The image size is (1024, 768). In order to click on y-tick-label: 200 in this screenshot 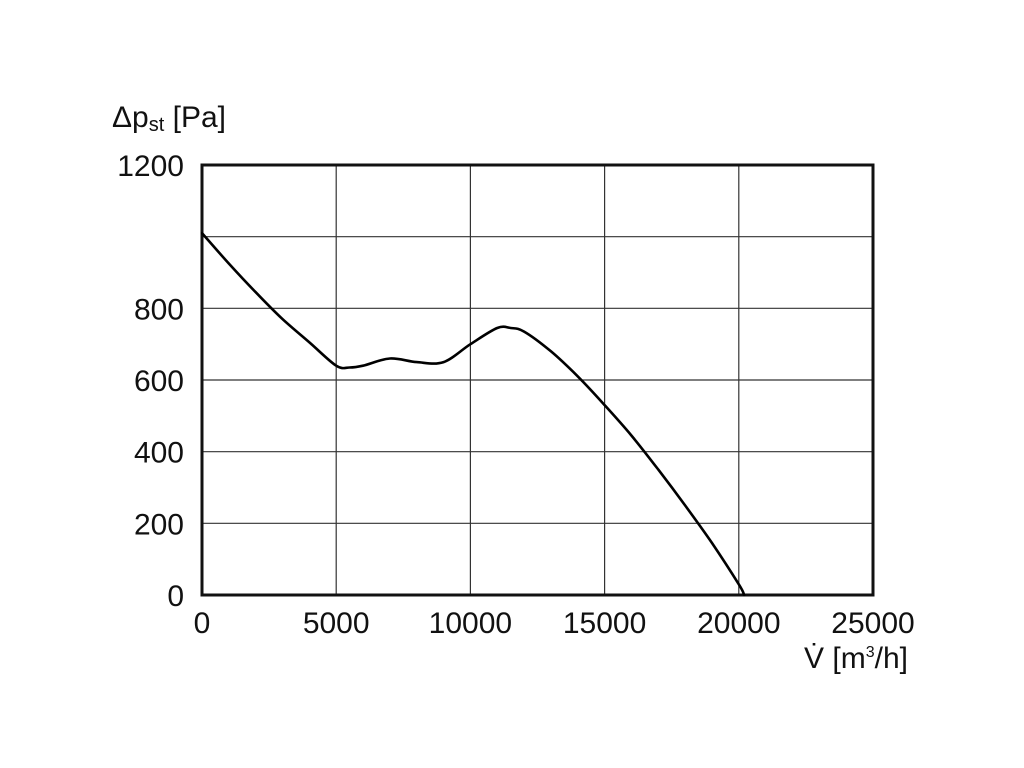, I will do `click(159, 524)`.